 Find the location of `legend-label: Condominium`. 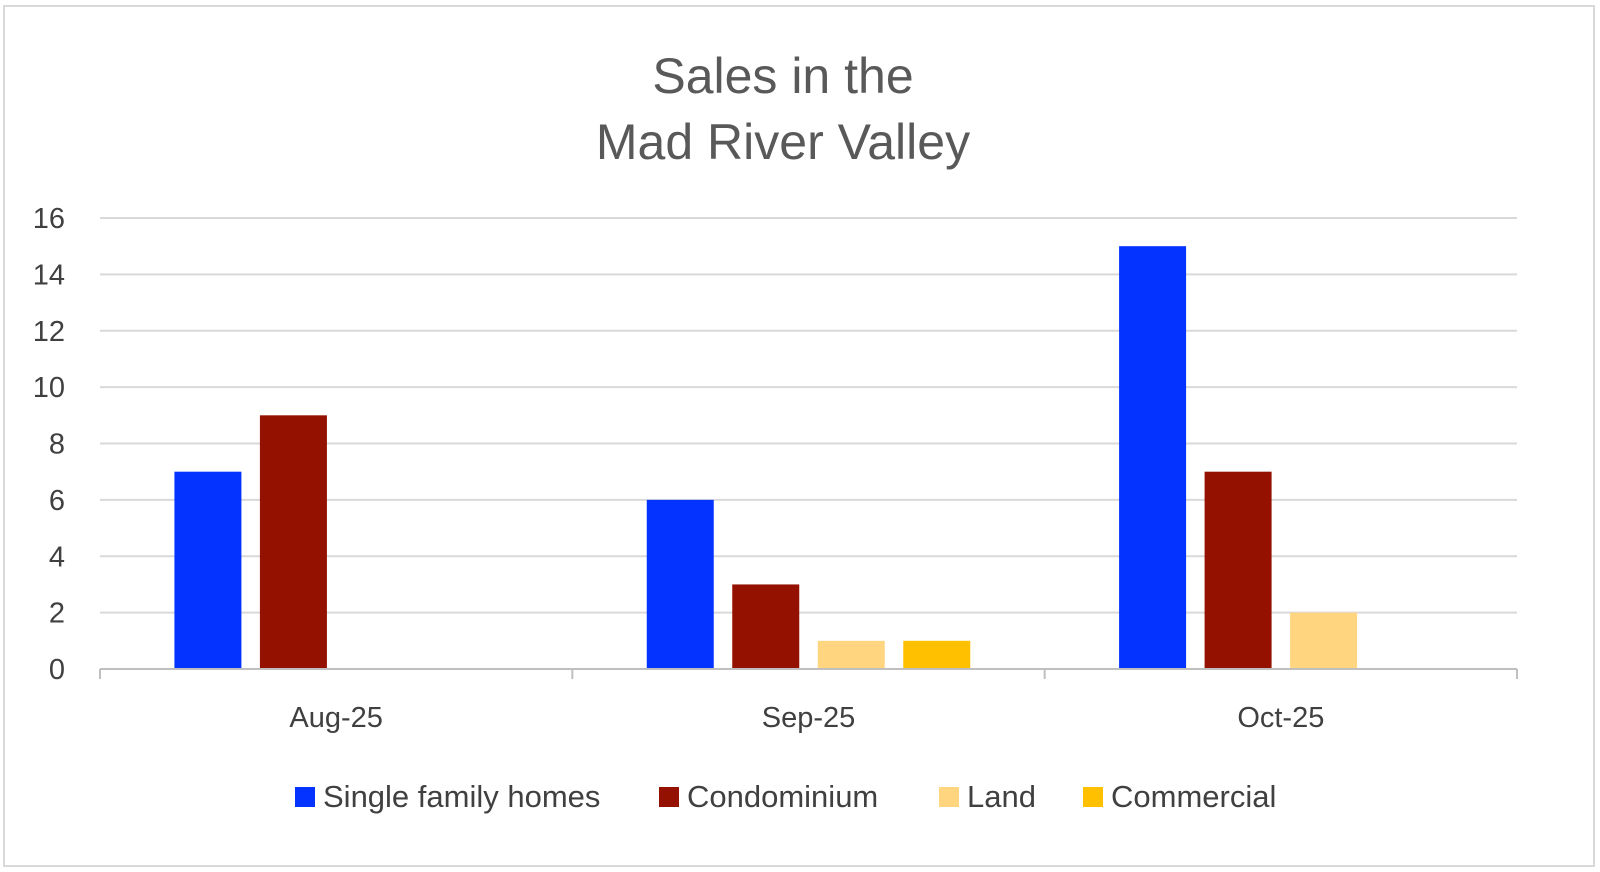

legend-label: Condominium is located at coordinates (782, 796).